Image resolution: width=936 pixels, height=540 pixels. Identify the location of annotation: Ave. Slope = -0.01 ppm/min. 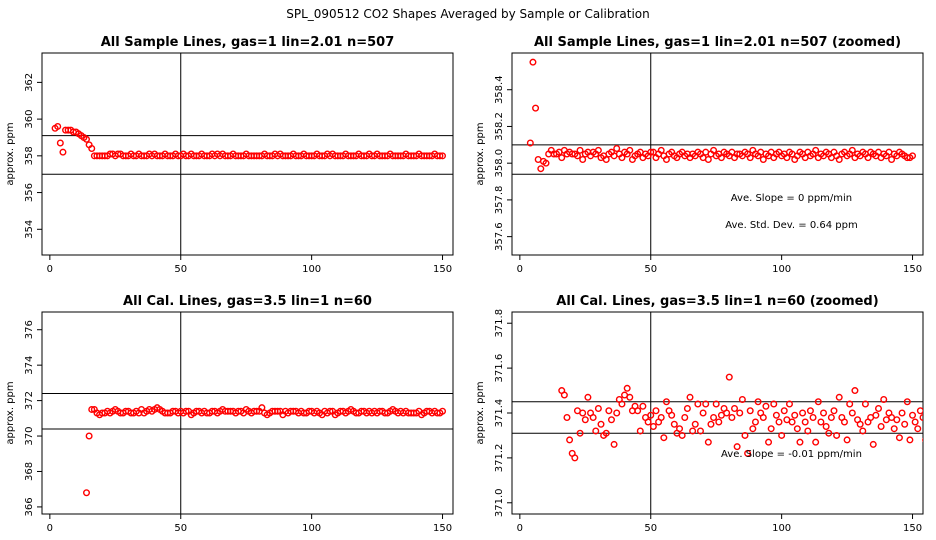
(791, 454).